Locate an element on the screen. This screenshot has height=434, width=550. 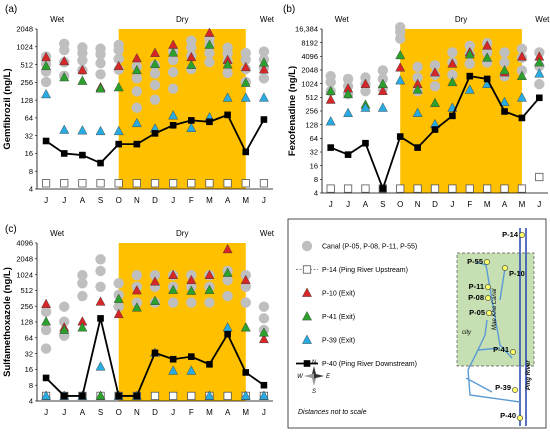
y-axis-title: Fexofenadine (ng/L) is located at coordinates (292, 111).